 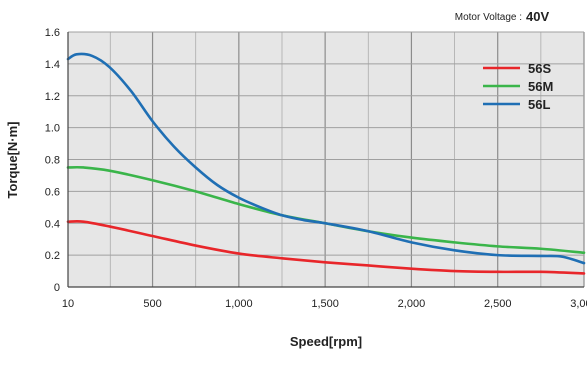 I want to click on motor-voltage-label: Motor Voltage :, so click(x=488, y=17).